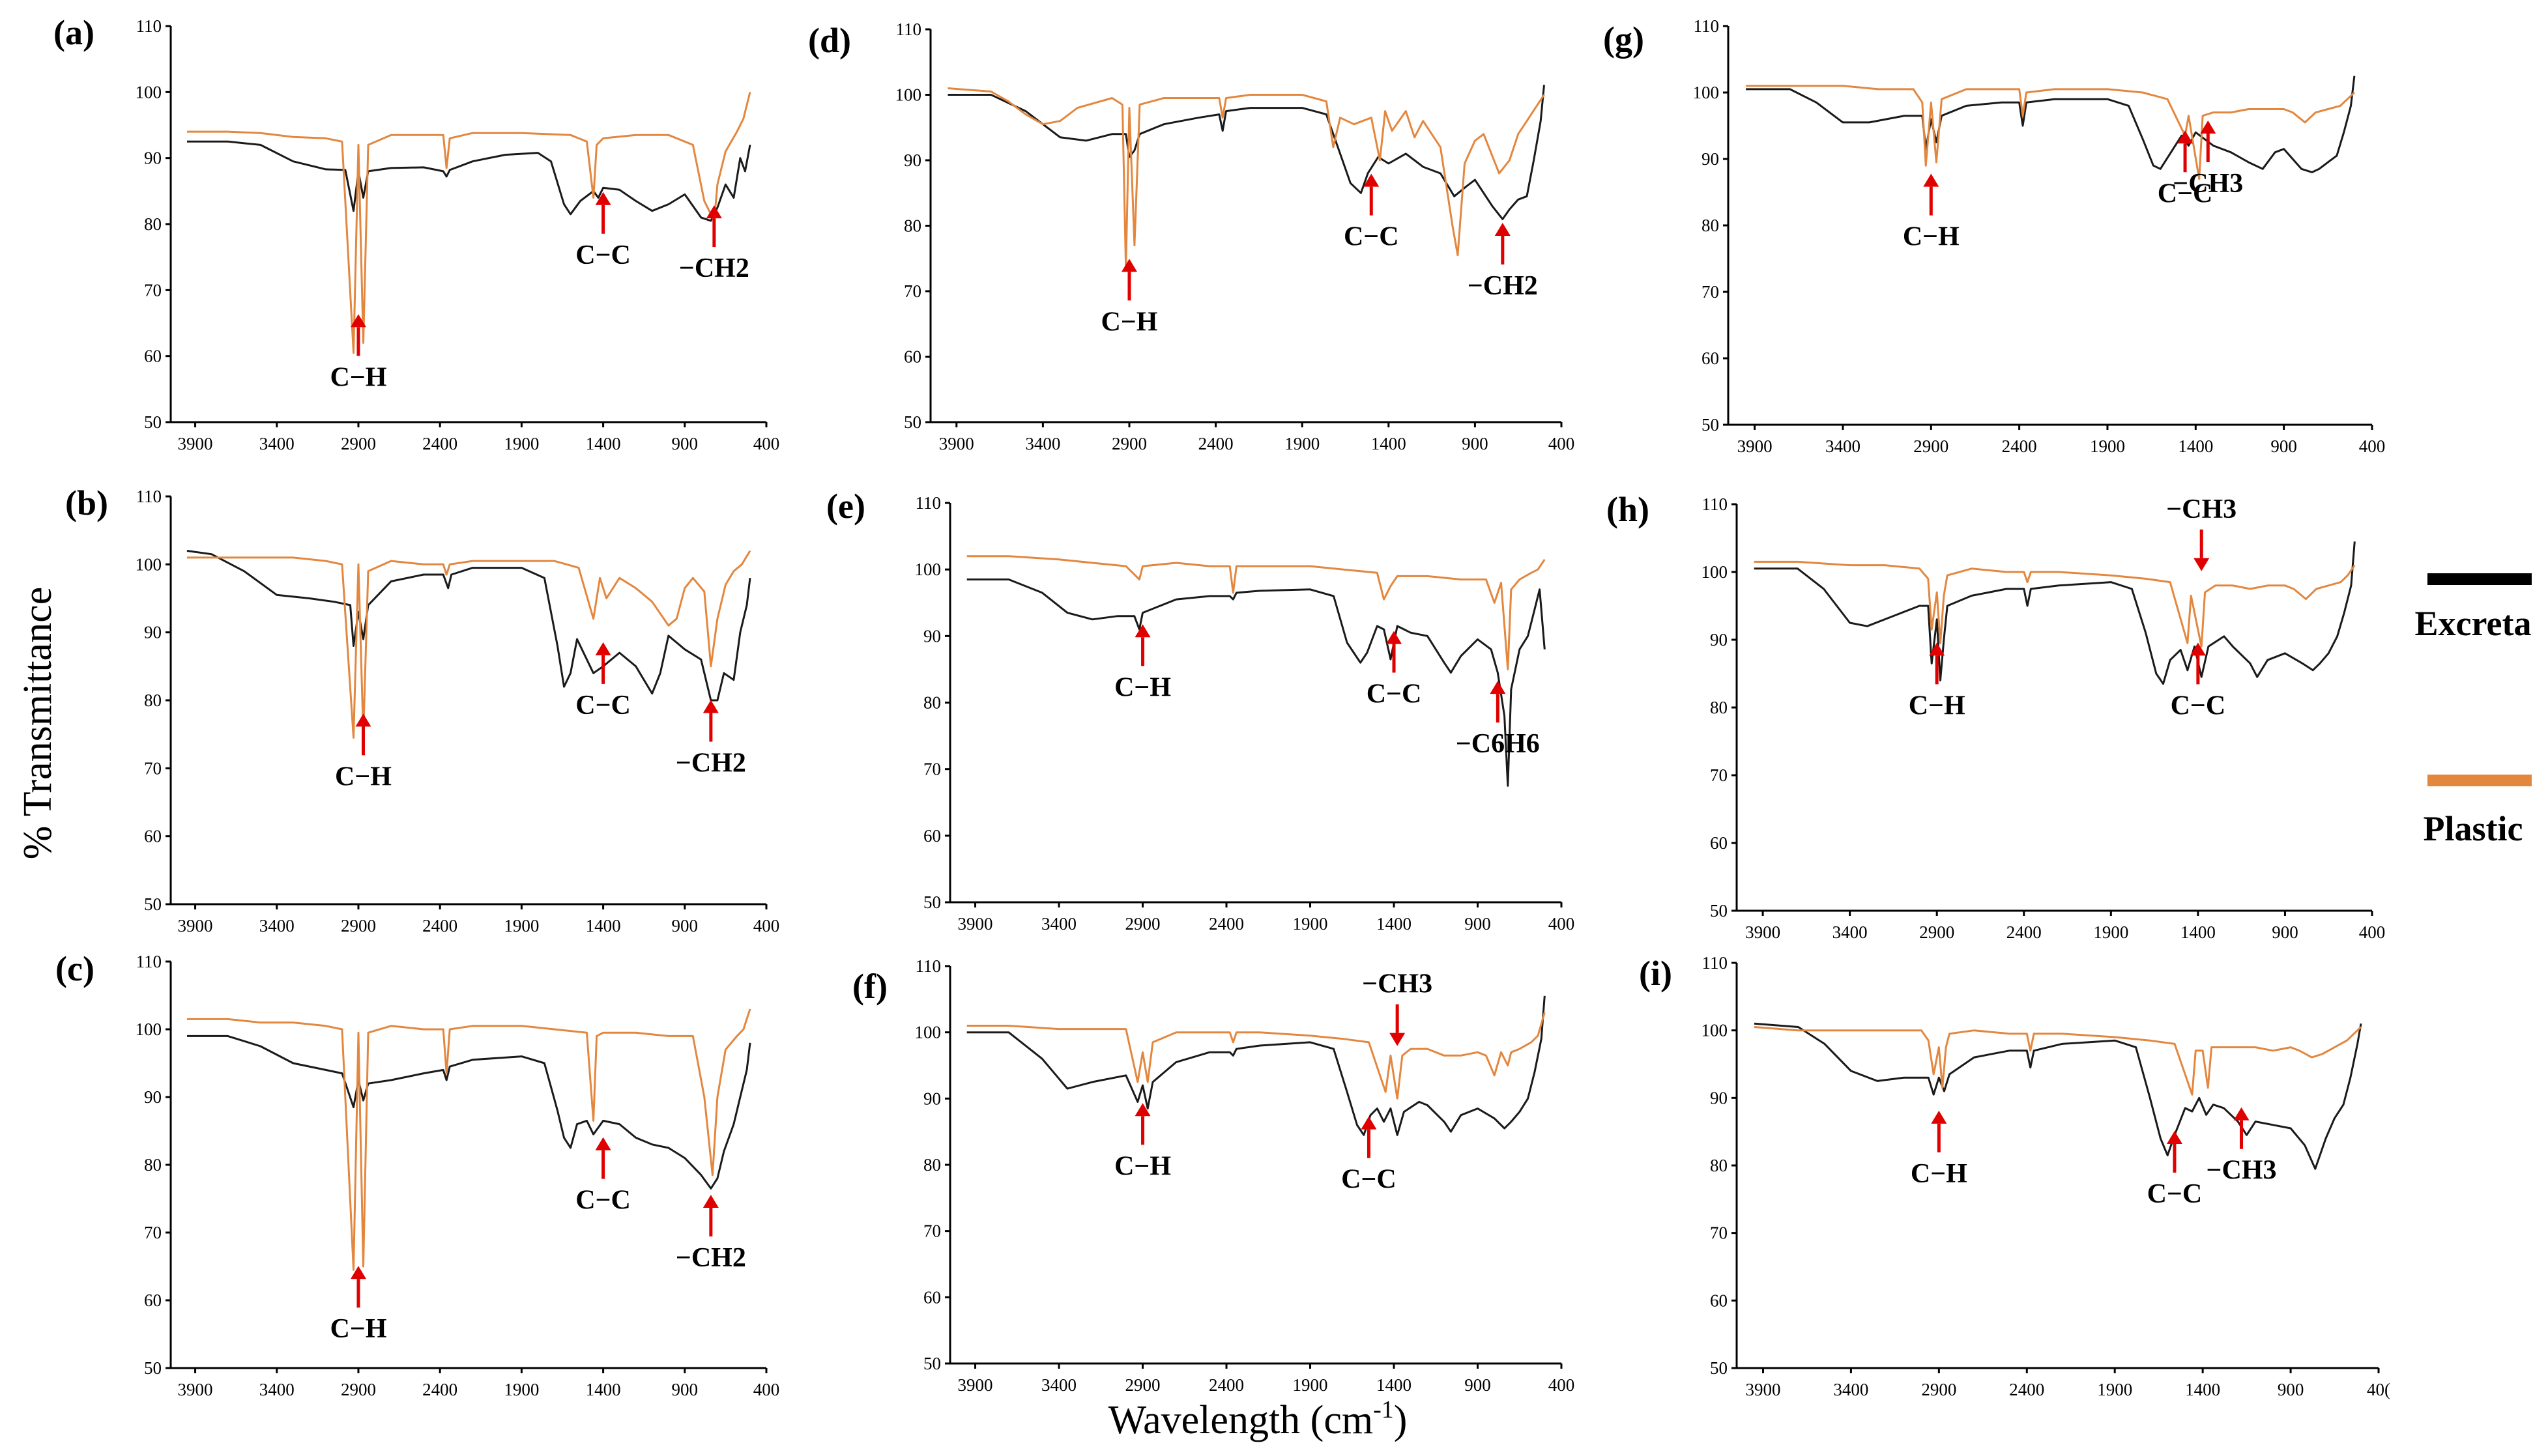 This screenshot has width=2548, height=1456. What do you see at coordinates (845, 506) in the screenshot?
I see `panel-letter: (e)` at bounding box center [845, 506].